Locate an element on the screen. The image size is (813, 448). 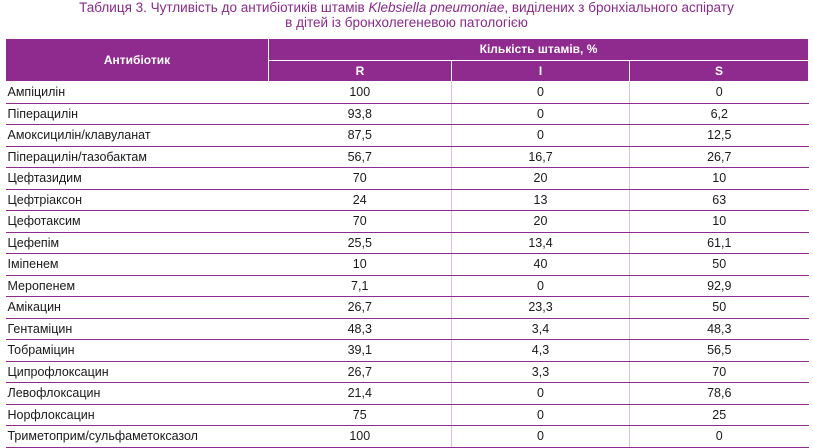
antibiotic-name-cell: Іміпенем is located at coordinates (137, 264).